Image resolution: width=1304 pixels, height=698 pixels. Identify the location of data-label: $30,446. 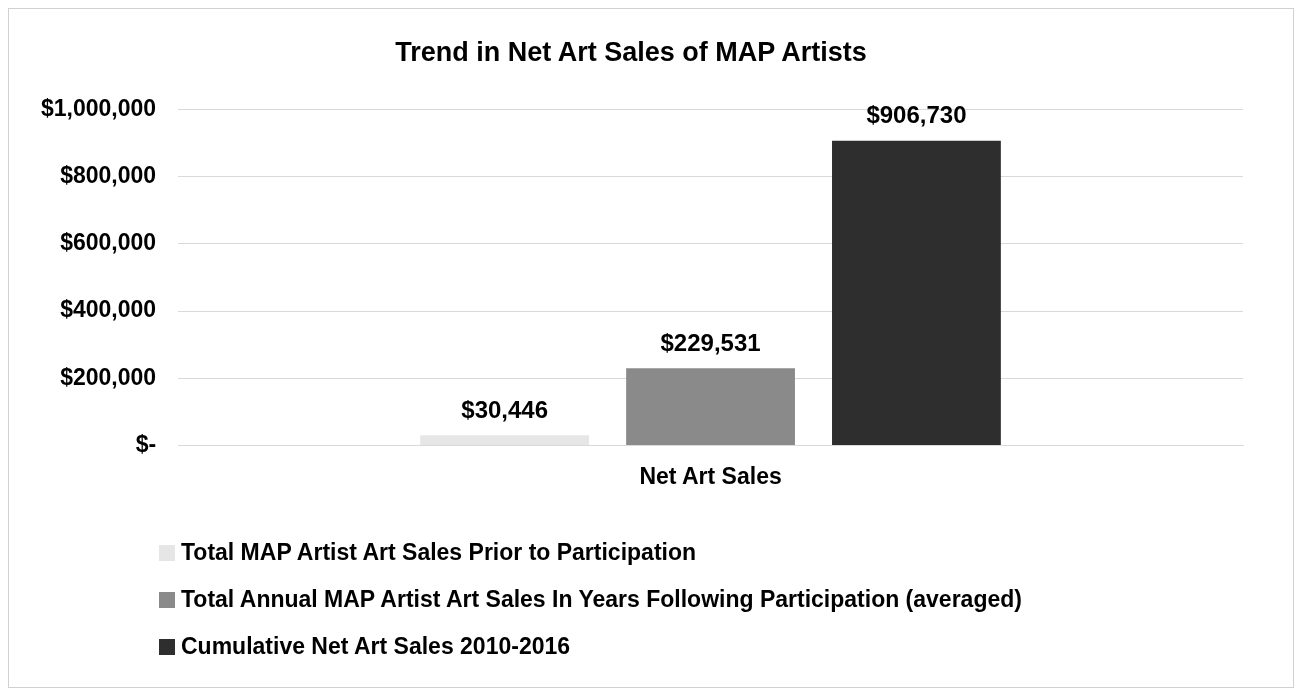
(505, 409).